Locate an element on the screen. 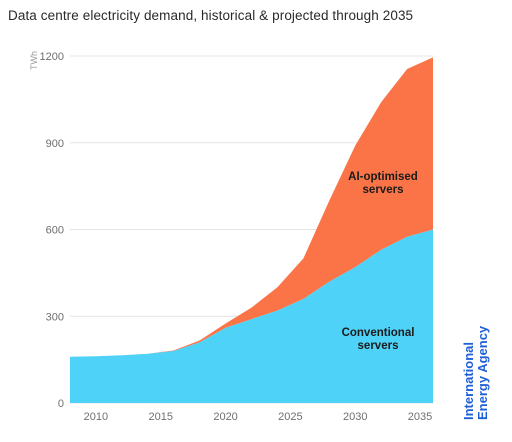 This screenshot has width=512, height=442. x-tick-2030: 2030 is located at coordinates (355, 417).